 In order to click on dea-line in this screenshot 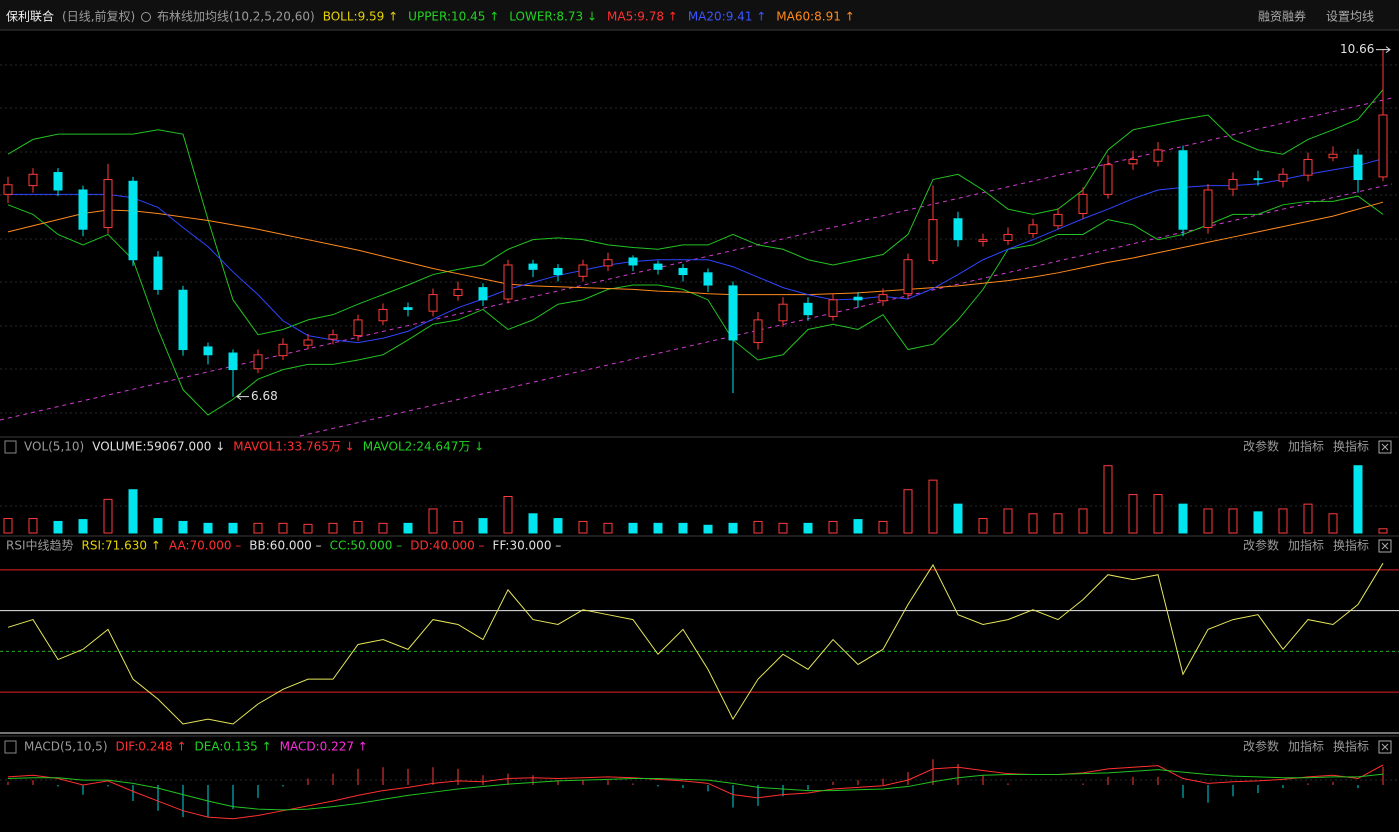, I will do `click(695, 790)`.